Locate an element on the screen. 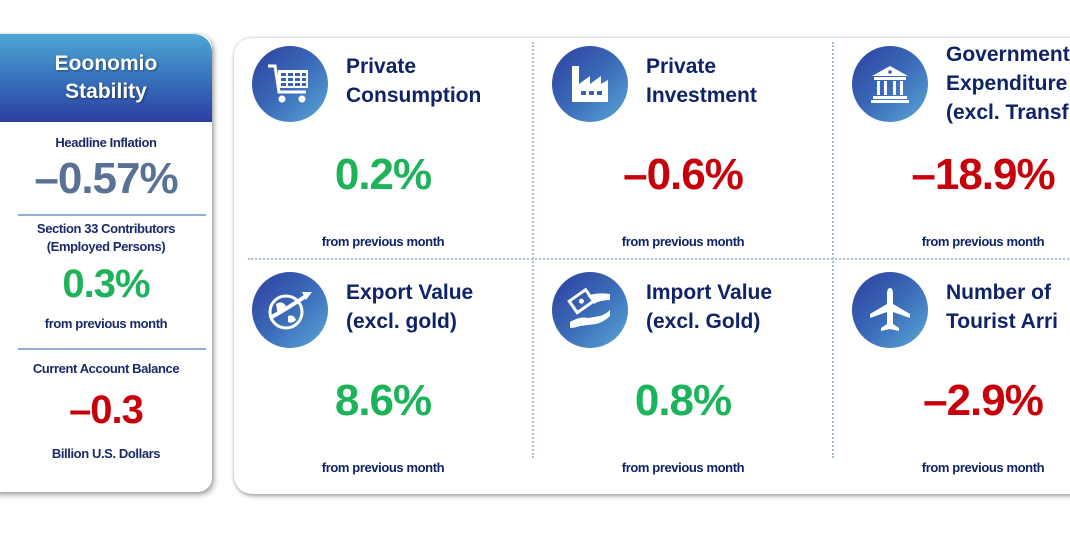  tile-value: 0.2% is located at coordinates (383, 174).